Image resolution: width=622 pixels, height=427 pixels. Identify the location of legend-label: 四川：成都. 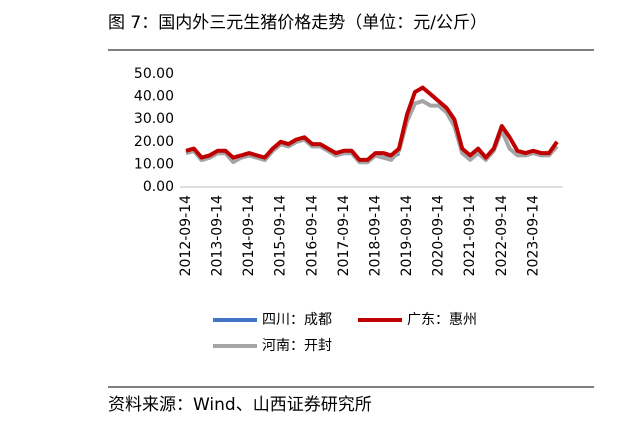
(297, 320).